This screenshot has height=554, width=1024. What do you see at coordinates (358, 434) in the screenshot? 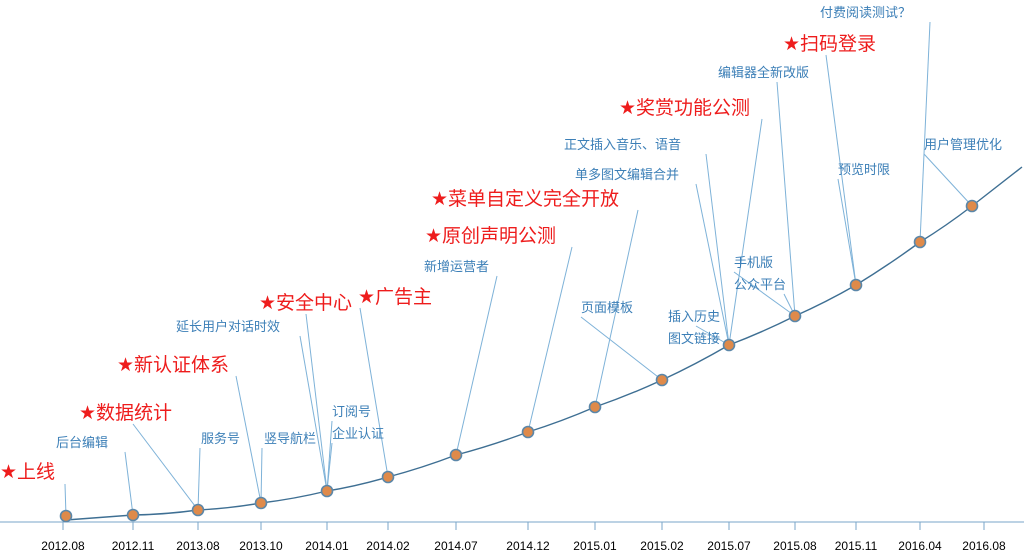
I see `note-label: 企业认证` at bounding box center [358, 434].